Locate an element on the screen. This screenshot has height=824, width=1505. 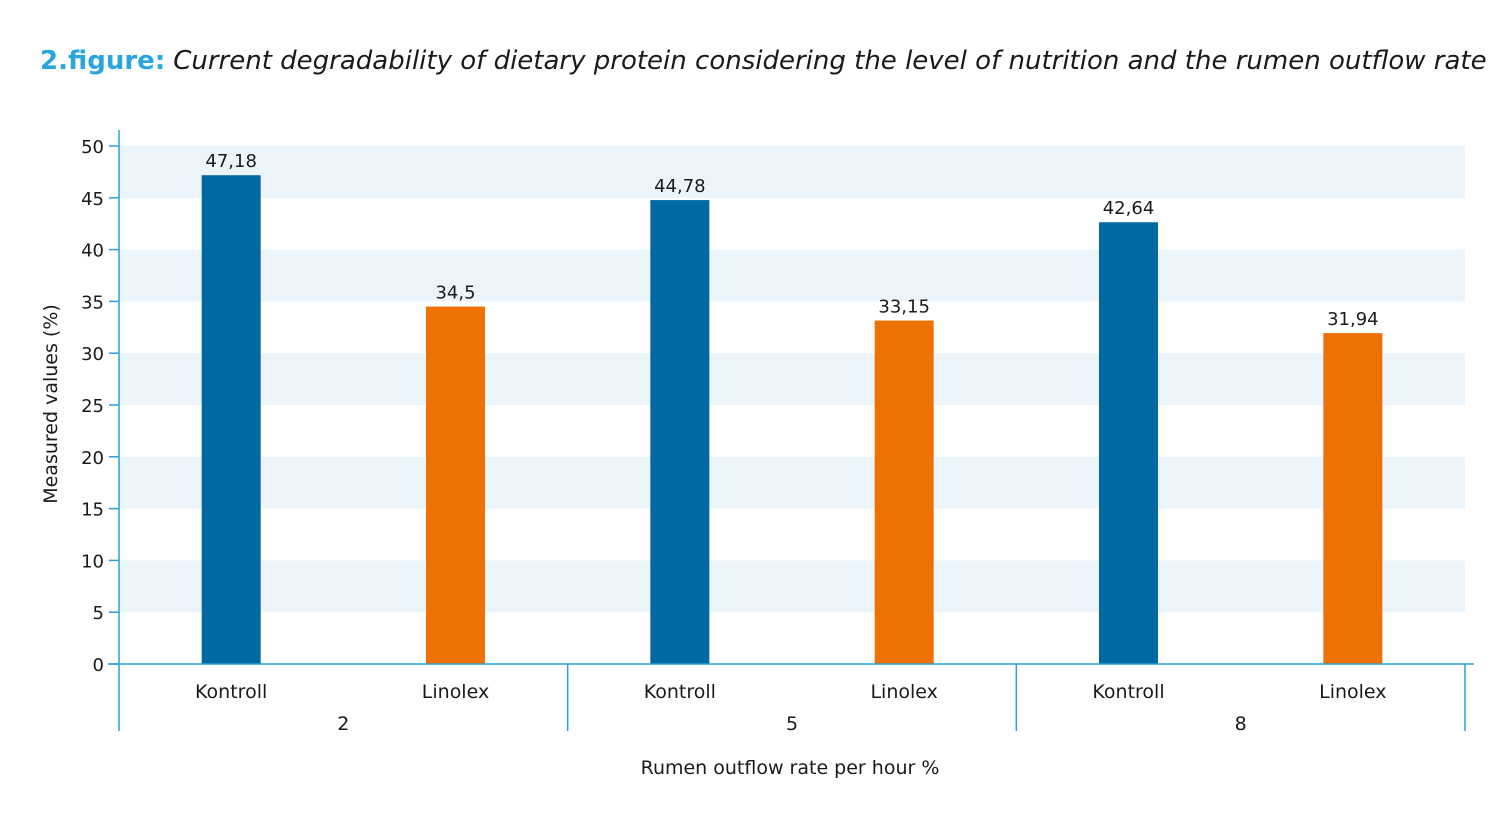
x-axis-title: Rumen outflow rate per hour % is located at coordinates (790, 768).